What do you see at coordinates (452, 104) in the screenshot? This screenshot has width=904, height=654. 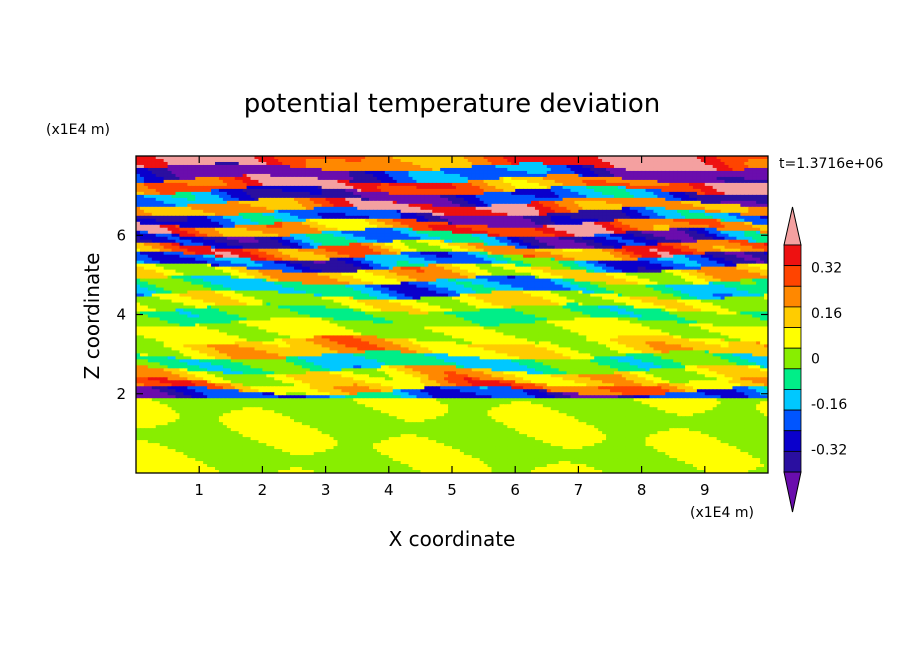 I see `chart-title: potential temperature deviation` at bounding box center [452, 104].